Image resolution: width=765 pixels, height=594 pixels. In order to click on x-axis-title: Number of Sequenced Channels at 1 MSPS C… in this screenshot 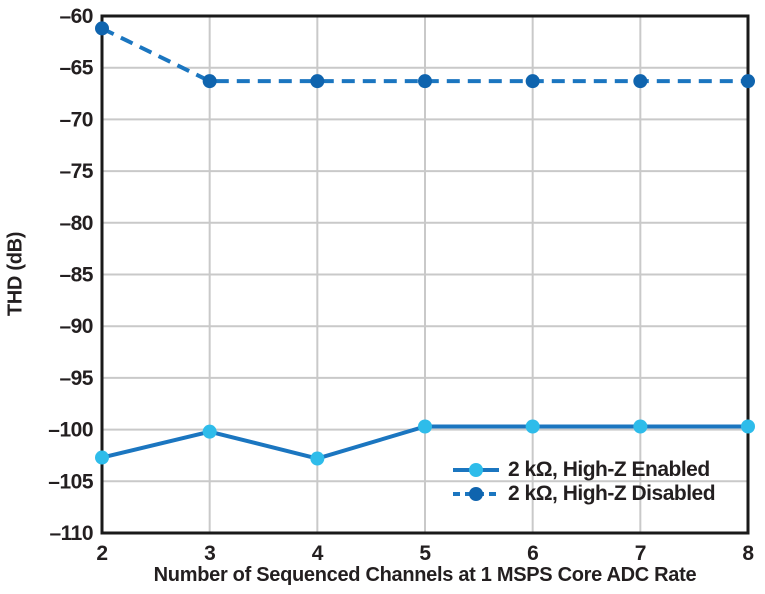, I will do `click(425, 575)`.